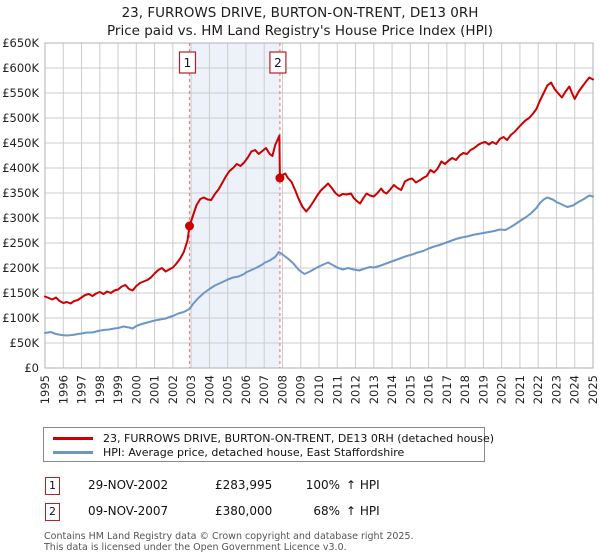 This screenshot has width=600, height=560. Describe the element at coordinates (556, 389) in the screenshot. I see `x-tick-label: 2023` at that location.